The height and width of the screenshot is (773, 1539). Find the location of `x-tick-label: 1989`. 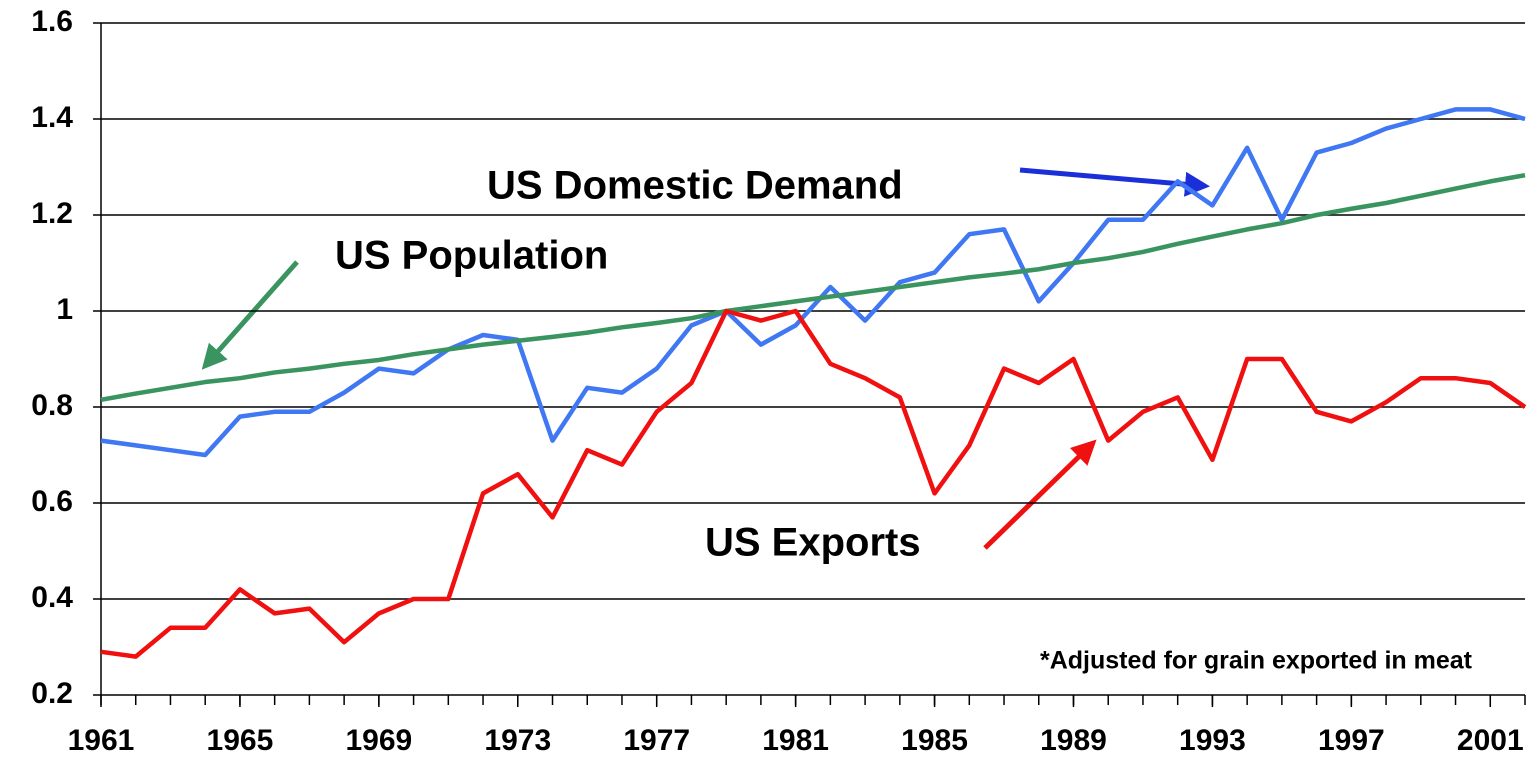

x-tick-label: 1989 is located at coordinates (1073, 740).